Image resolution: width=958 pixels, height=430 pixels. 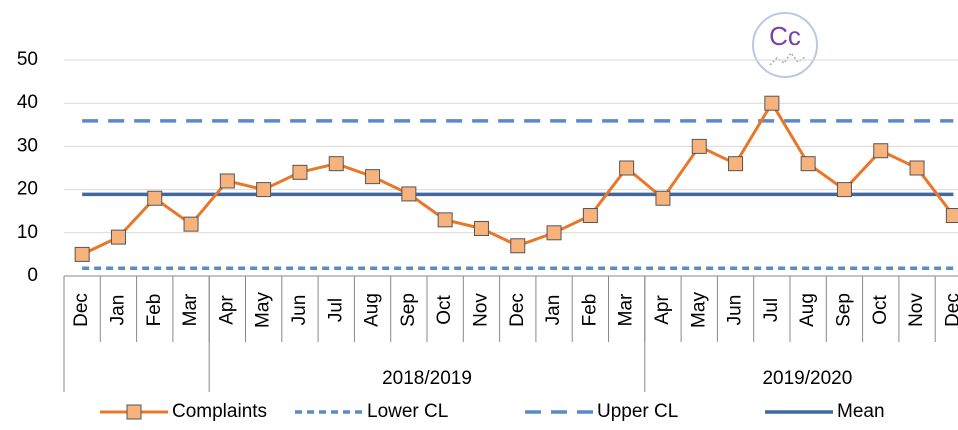 I want to click on legend-label: Complaints, so click(x=219, y=411).